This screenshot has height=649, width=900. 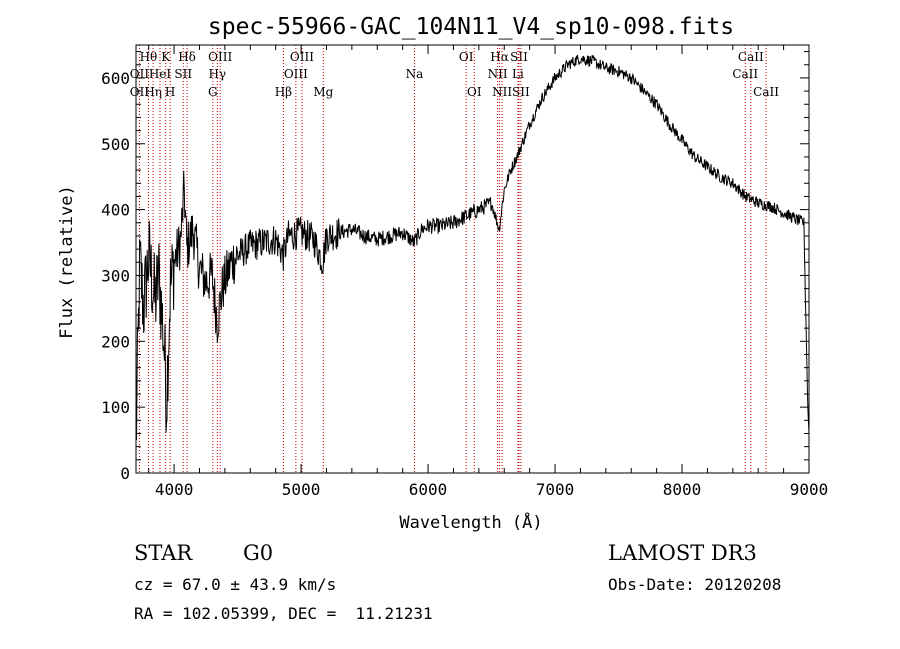 I want to click on y-axis-label: Flux (relative), so click(x=67, y=262).